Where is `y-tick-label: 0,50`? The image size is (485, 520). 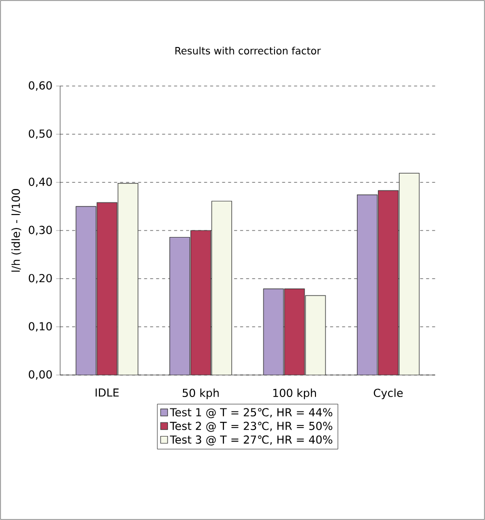
y-tick-label: 0,50 is located at coordinates (40, 134).